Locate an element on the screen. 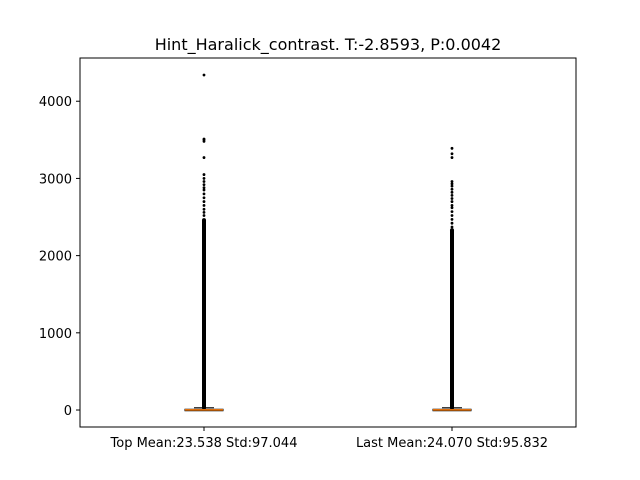 Image resolution: width=640 pixels, height=480 pixels. y-tick-label: 4000 is located at coordinates (55, 102).